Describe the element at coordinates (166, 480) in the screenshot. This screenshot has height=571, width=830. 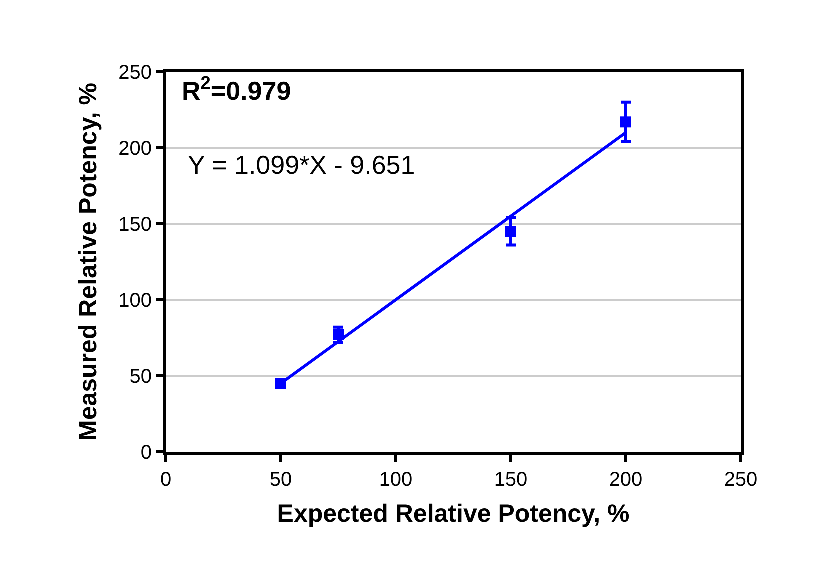
I see `x-tick-label: 0` at that location.